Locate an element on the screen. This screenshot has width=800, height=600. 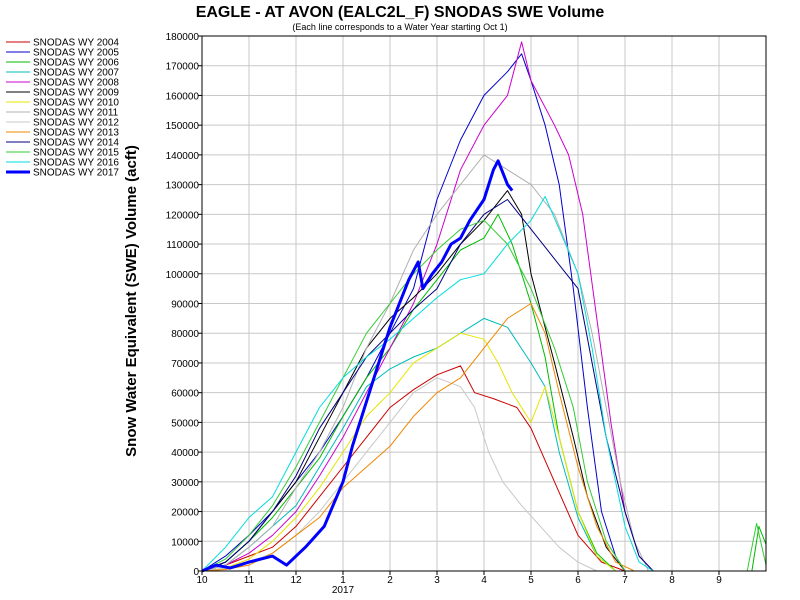
legend-label: SNODAS WY 2006 is located at coordinates (76, 63).